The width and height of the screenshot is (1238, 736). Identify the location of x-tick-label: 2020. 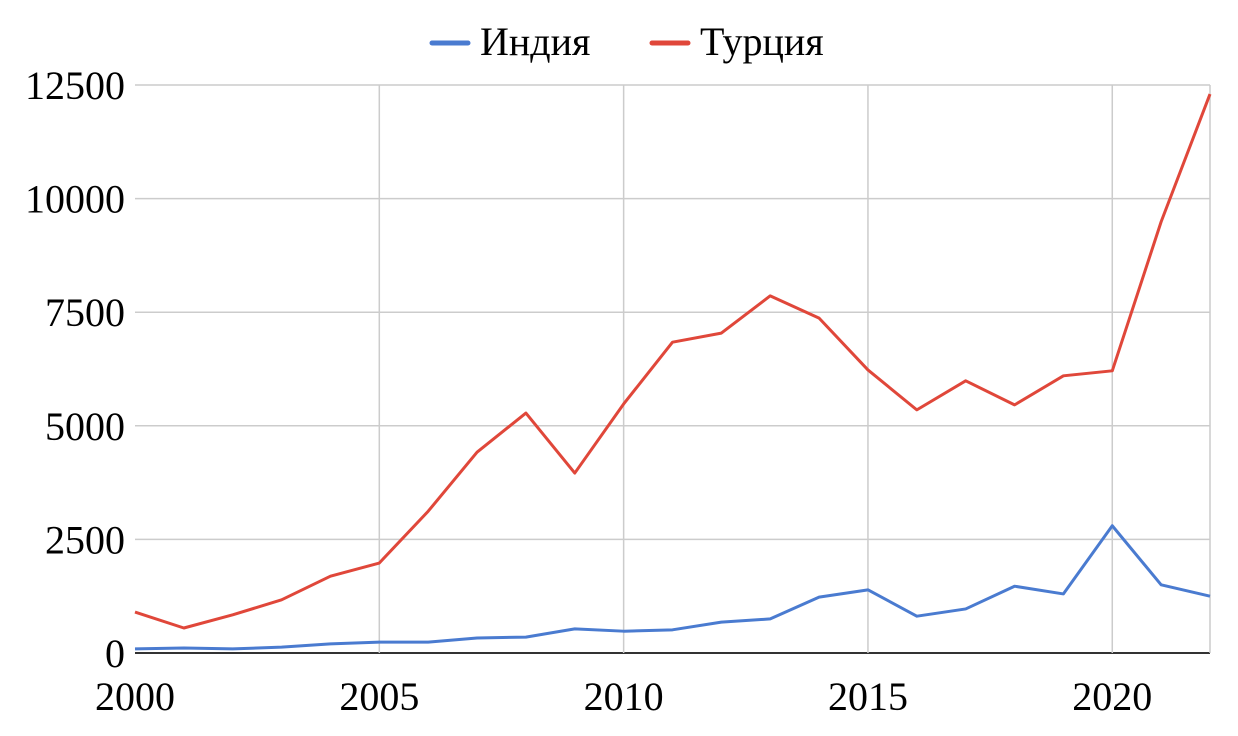
(1112, 696).